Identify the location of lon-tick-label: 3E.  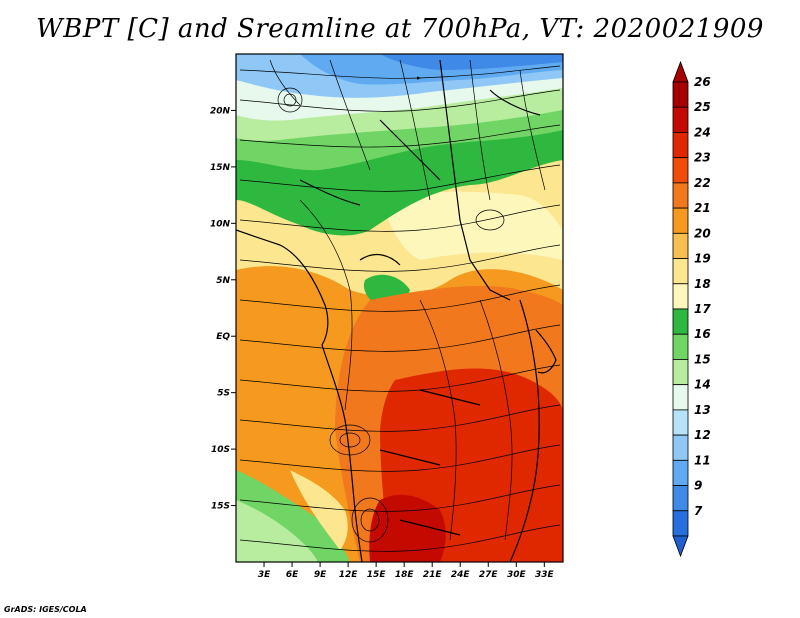
(264, 575).